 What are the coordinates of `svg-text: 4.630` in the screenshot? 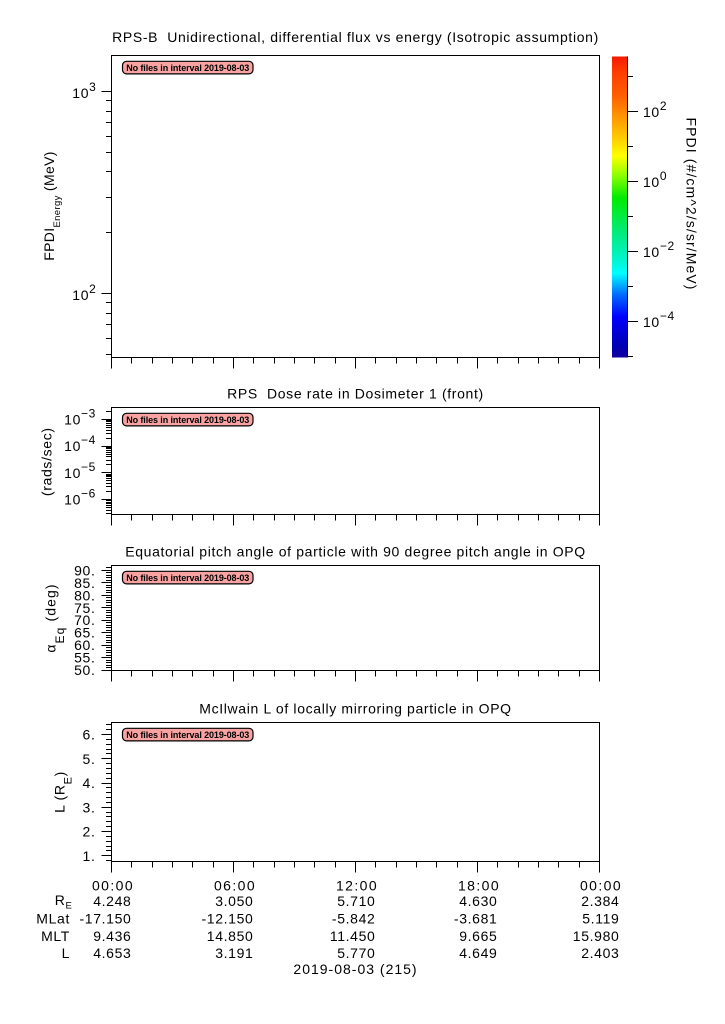 It's located at (478, 901).